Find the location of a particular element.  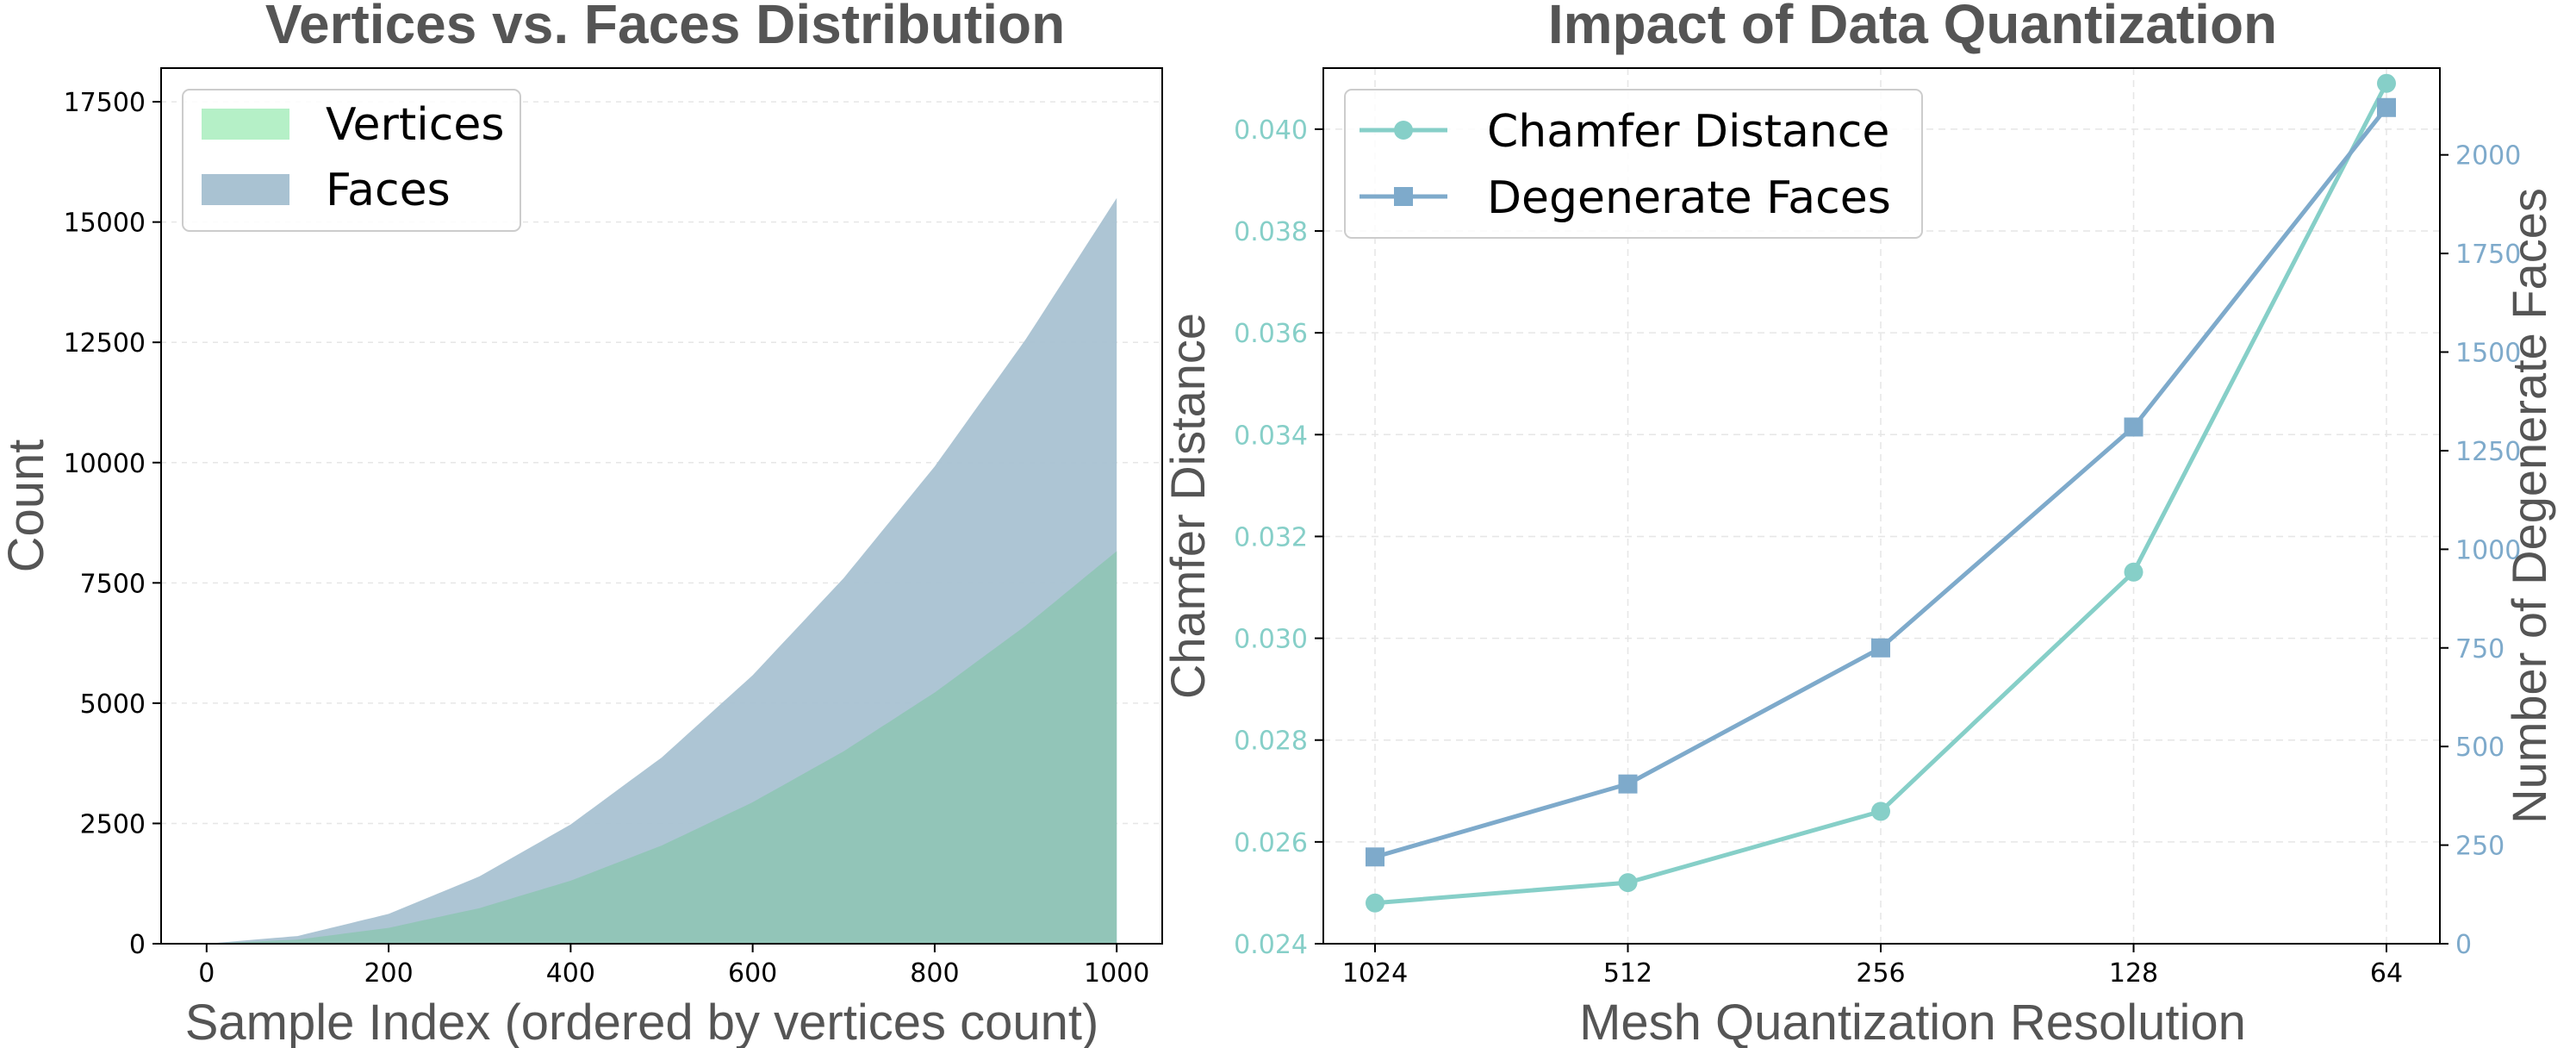

left-x-tick-label-0: 0 is located at coordinates (207, 973).